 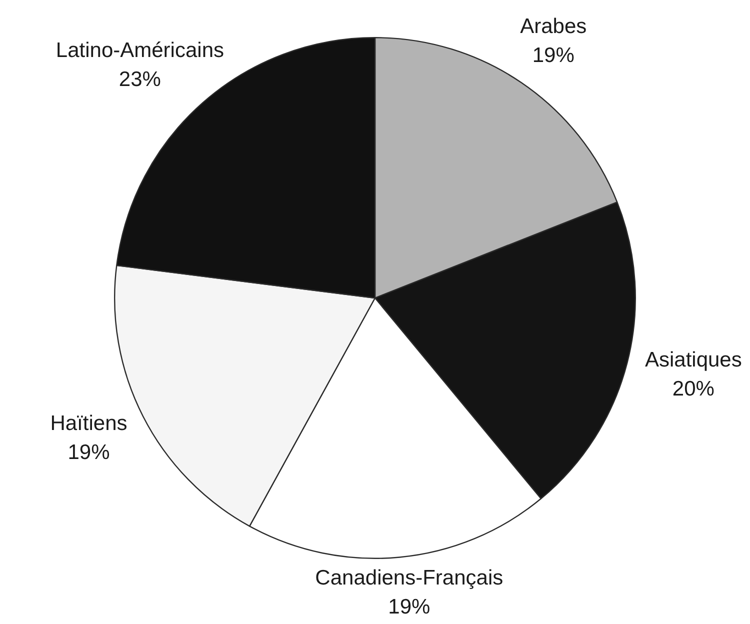 I want to click on slice-label: Asiatiques, so click(x=693, y=360).